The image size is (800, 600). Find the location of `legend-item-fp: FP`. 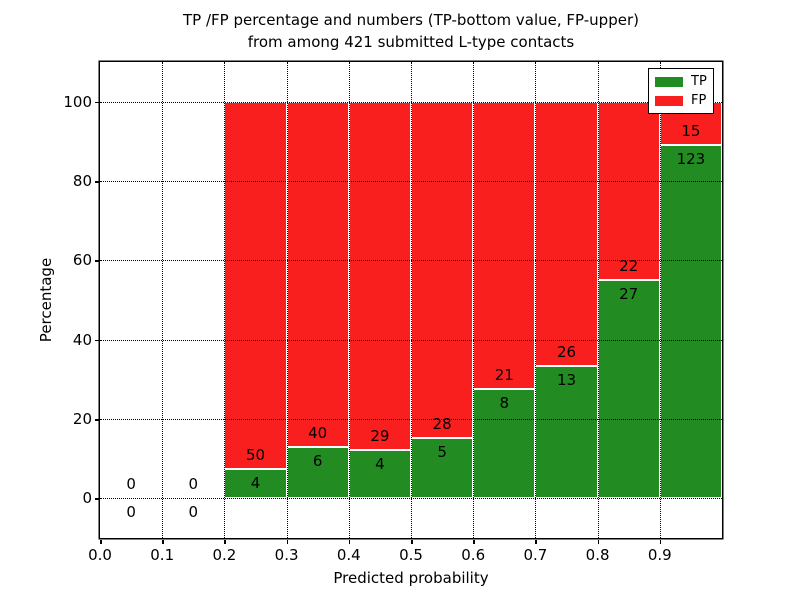

legend-item-fp: FP is located at coordinates (681, 100).